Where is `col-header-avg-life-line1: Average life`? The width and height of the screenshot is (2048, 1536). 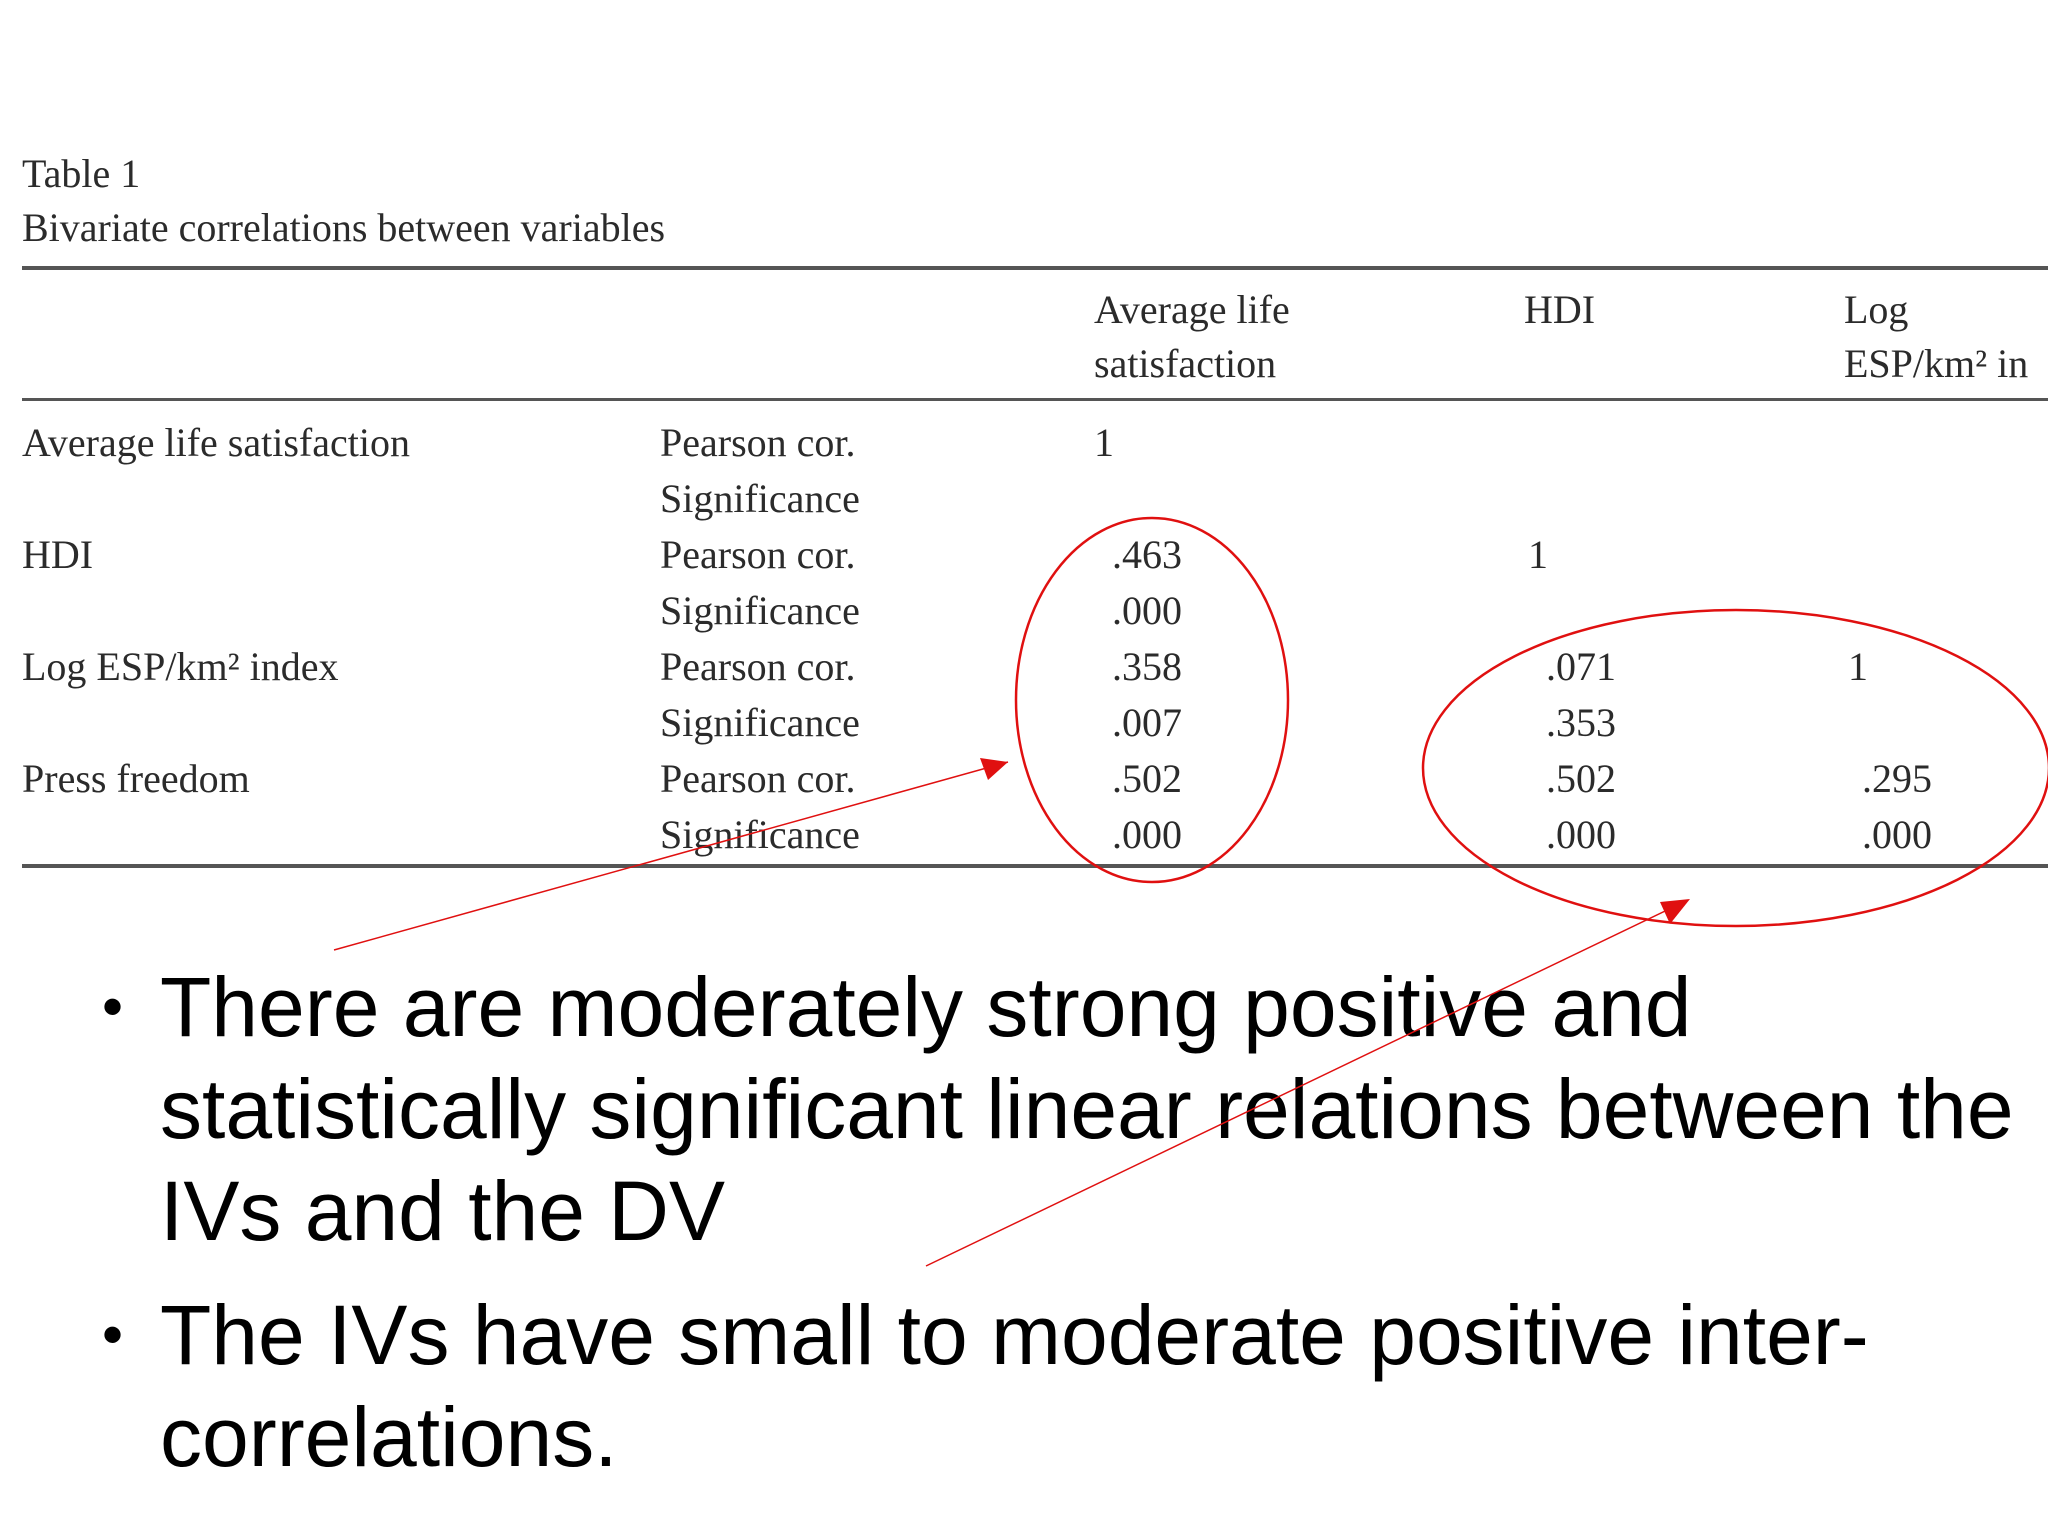
col-header-avg-life-line1: Average life is located at coordinates (1192, 309).